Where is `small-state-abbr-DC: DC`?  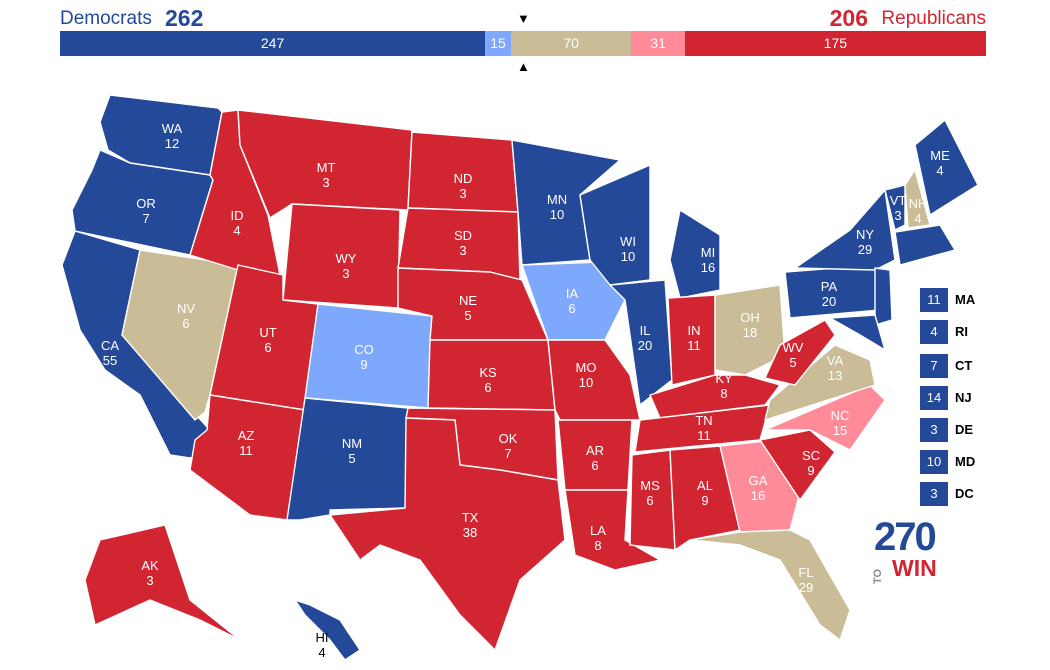
small-state-abbr-DC: DC is located at coordinates (964, 493).